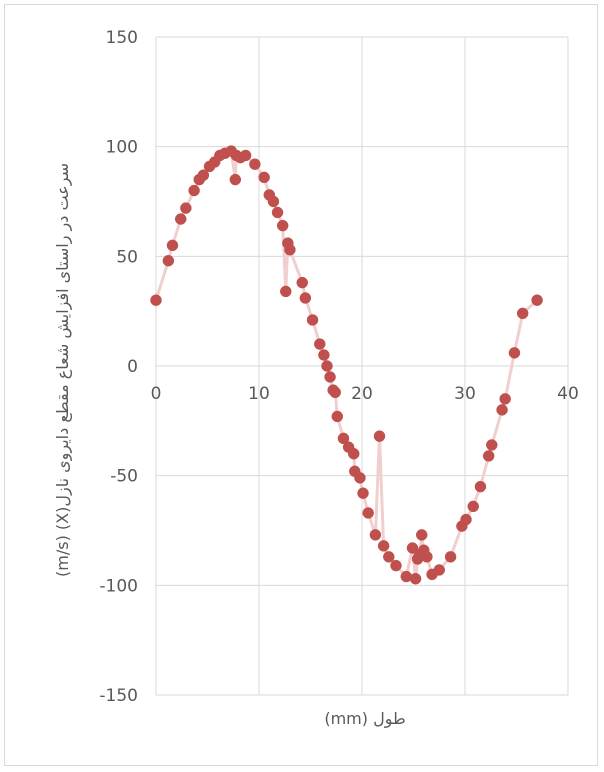 This screenshot has height=772, width=604. I want to click on y-tick-label: 0, so click(132, 367).